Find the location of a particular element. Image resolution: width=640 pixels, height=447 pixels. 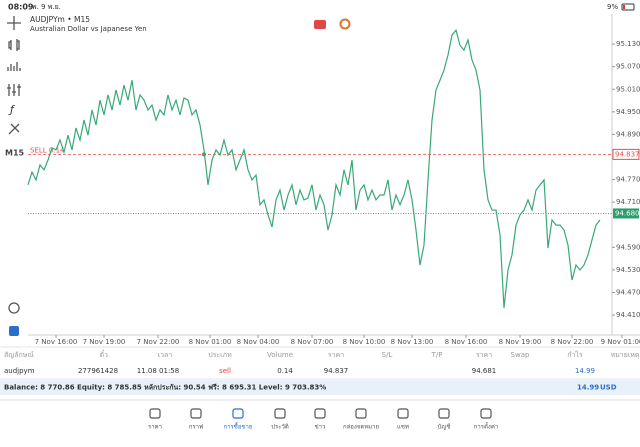

status-date: พ. 9 พ.ย. is located at coordinates (46, 7).